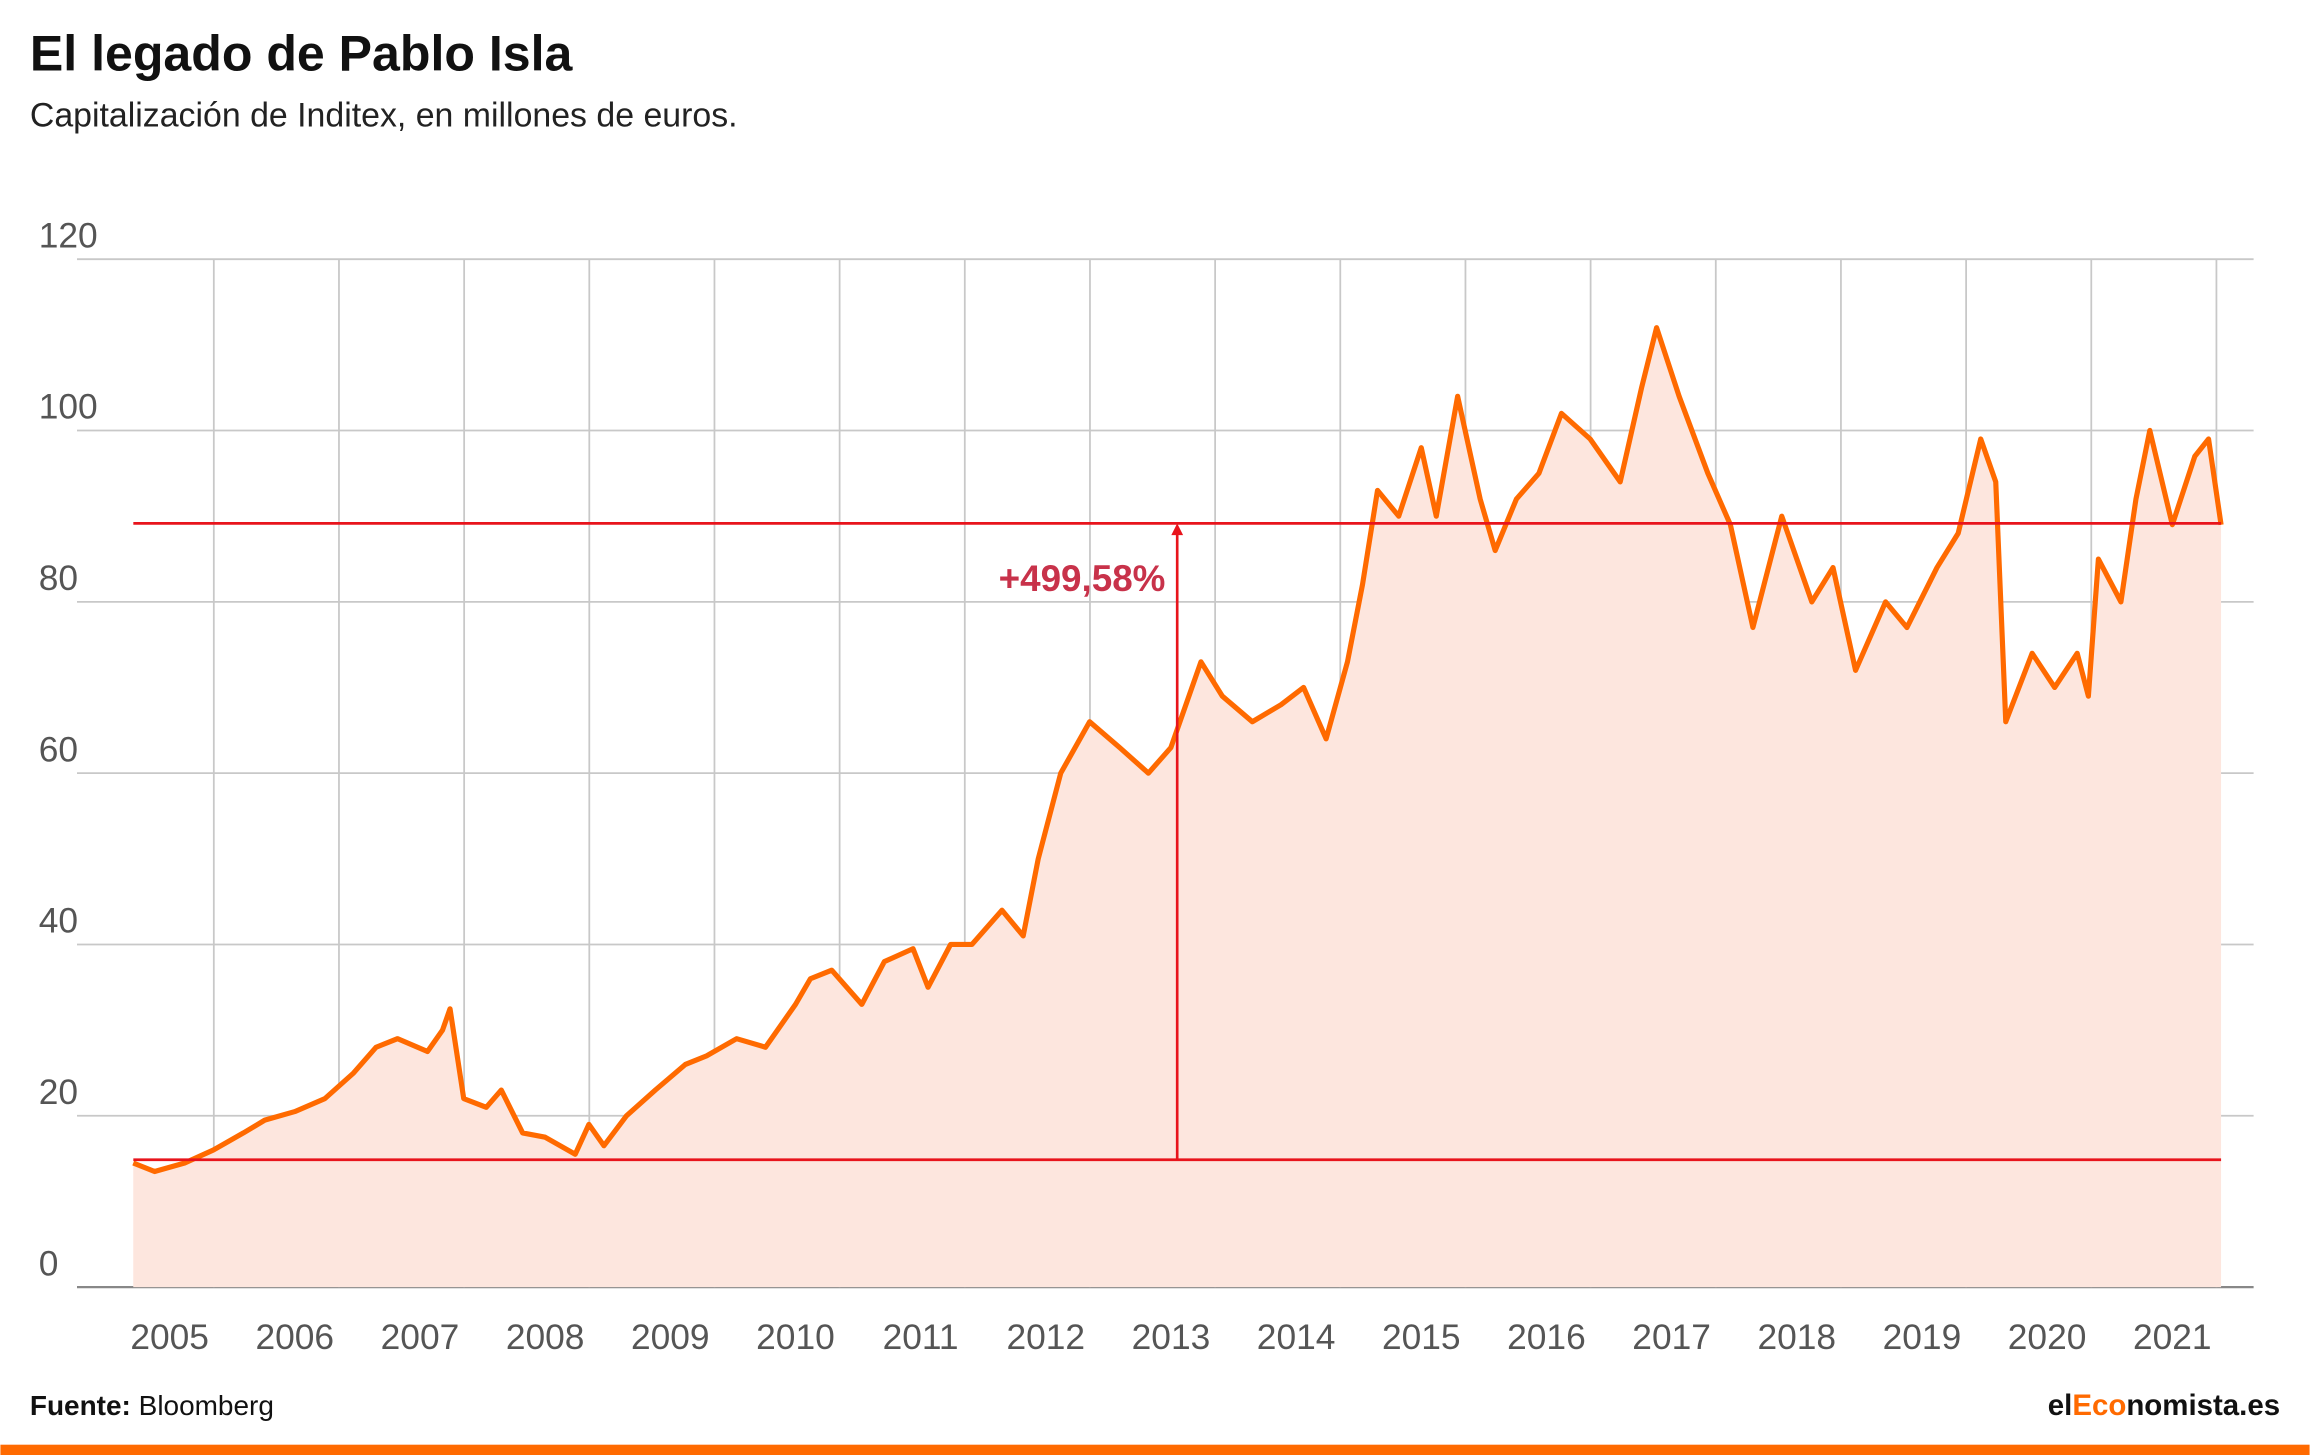  What do you see at coordinates (1546, 1337) in the screenshot?
I see `x-tick-label: 2016` at bounding box center [1546, 1337].